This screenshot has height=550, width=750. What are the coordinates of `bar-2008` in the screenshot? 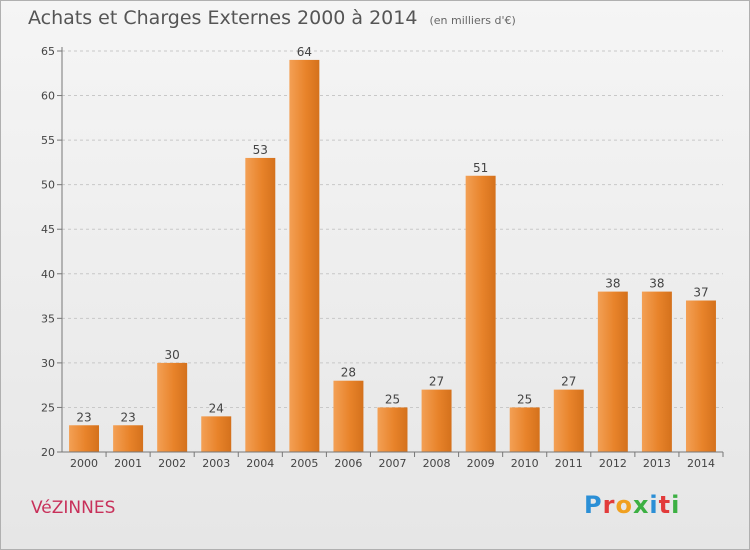 It's located at (436, 420).